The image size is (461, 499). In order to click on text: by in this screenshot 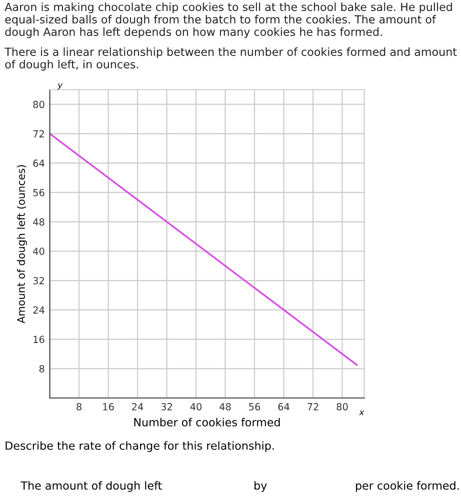, I will do `click(260, 486)`.